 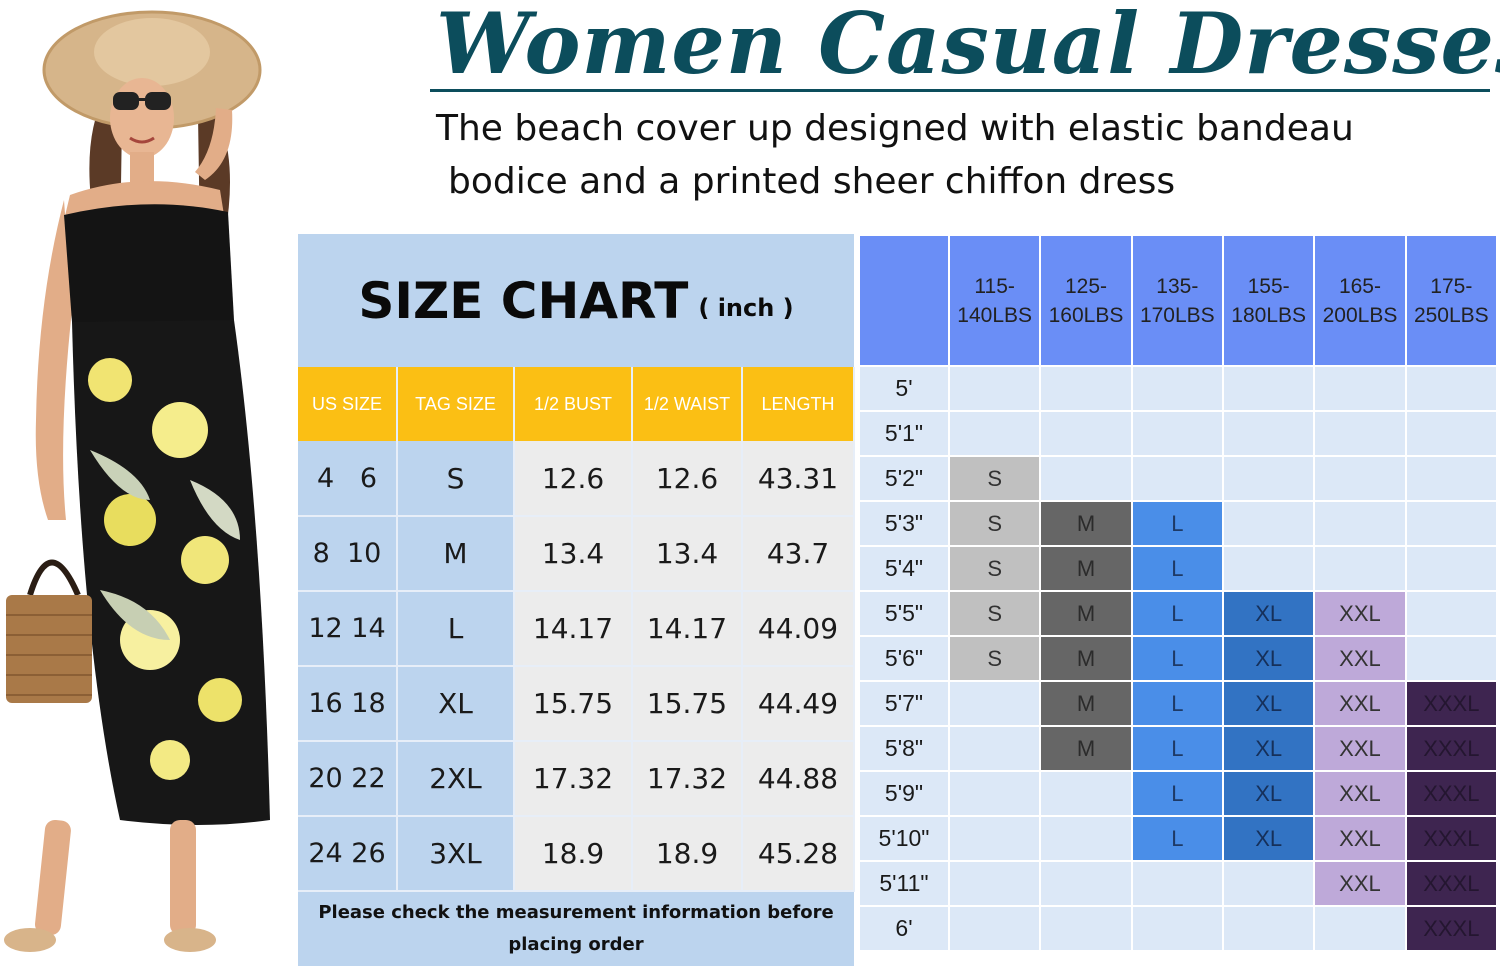 What do you see at coordinates (165, 569) in the screenshot?
I see `flower-print` at bounding box center [165, 569].